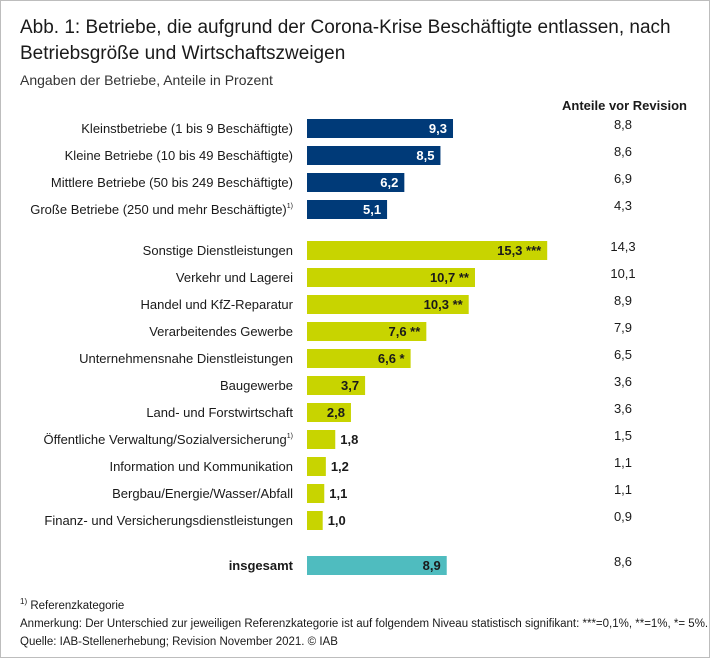 The width and height of the screenshot is (710, 658). I want to click on data-label: 9,3, so click(438, 128).